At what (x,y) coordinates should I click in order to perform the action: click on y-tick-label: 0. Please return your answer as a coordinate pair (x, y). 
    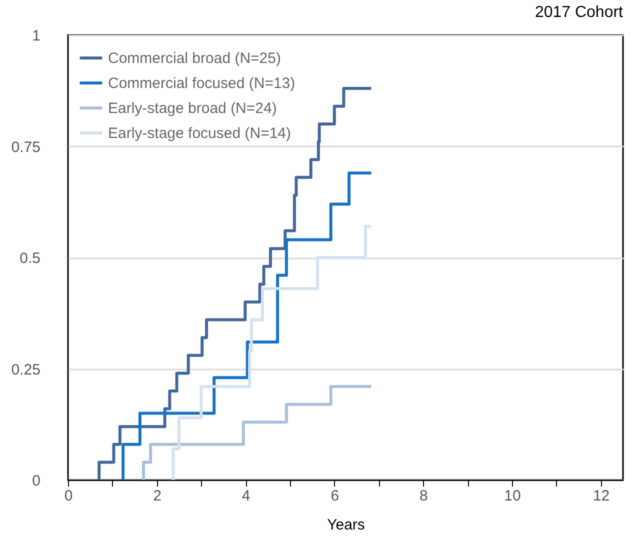
    Looking at the image, I should click on (36, 481).